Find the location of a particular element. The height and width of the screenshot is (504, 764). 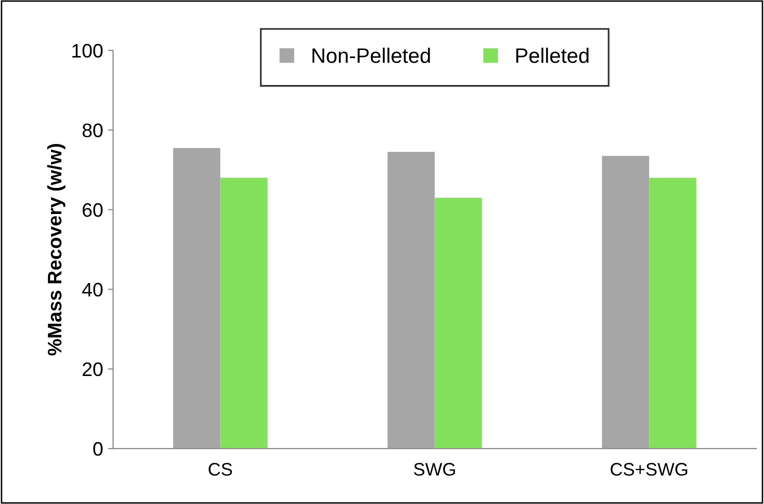

y-tick-label: 100 is located at coordinates (87, 51).